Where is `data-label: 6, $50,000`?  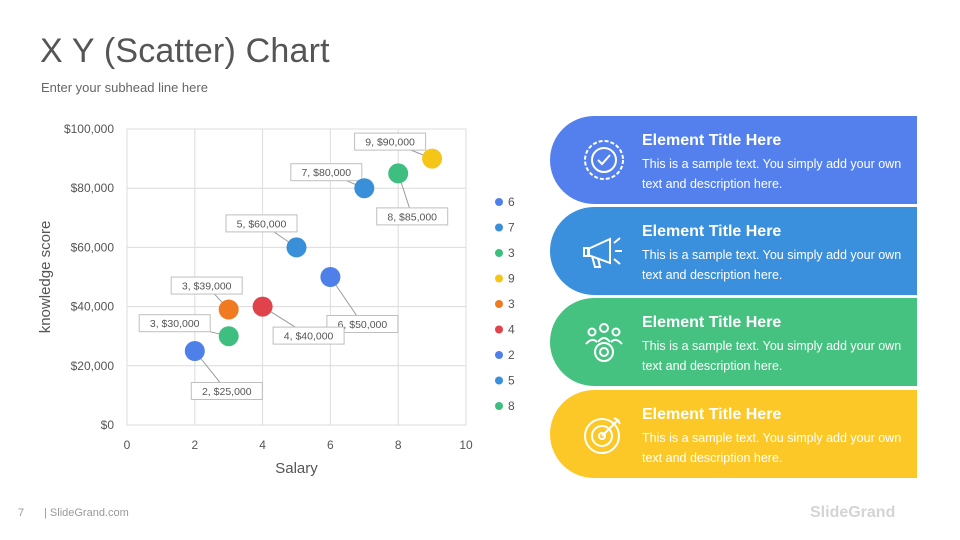 data-label: 6, $50,000 is located at coordinates (363, 325).